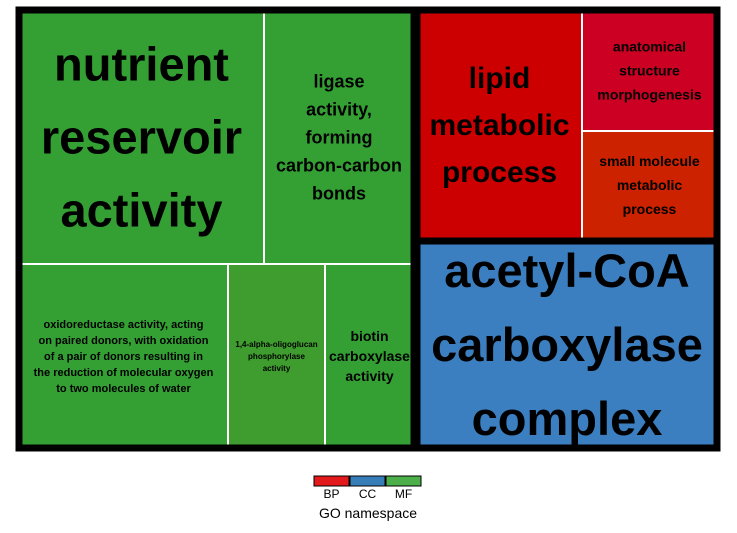 This screenshot has width=737, height=533. Describe the element at coordinates (367, 481) in the screenshot. I see `legend-swatch-cc` at that location.